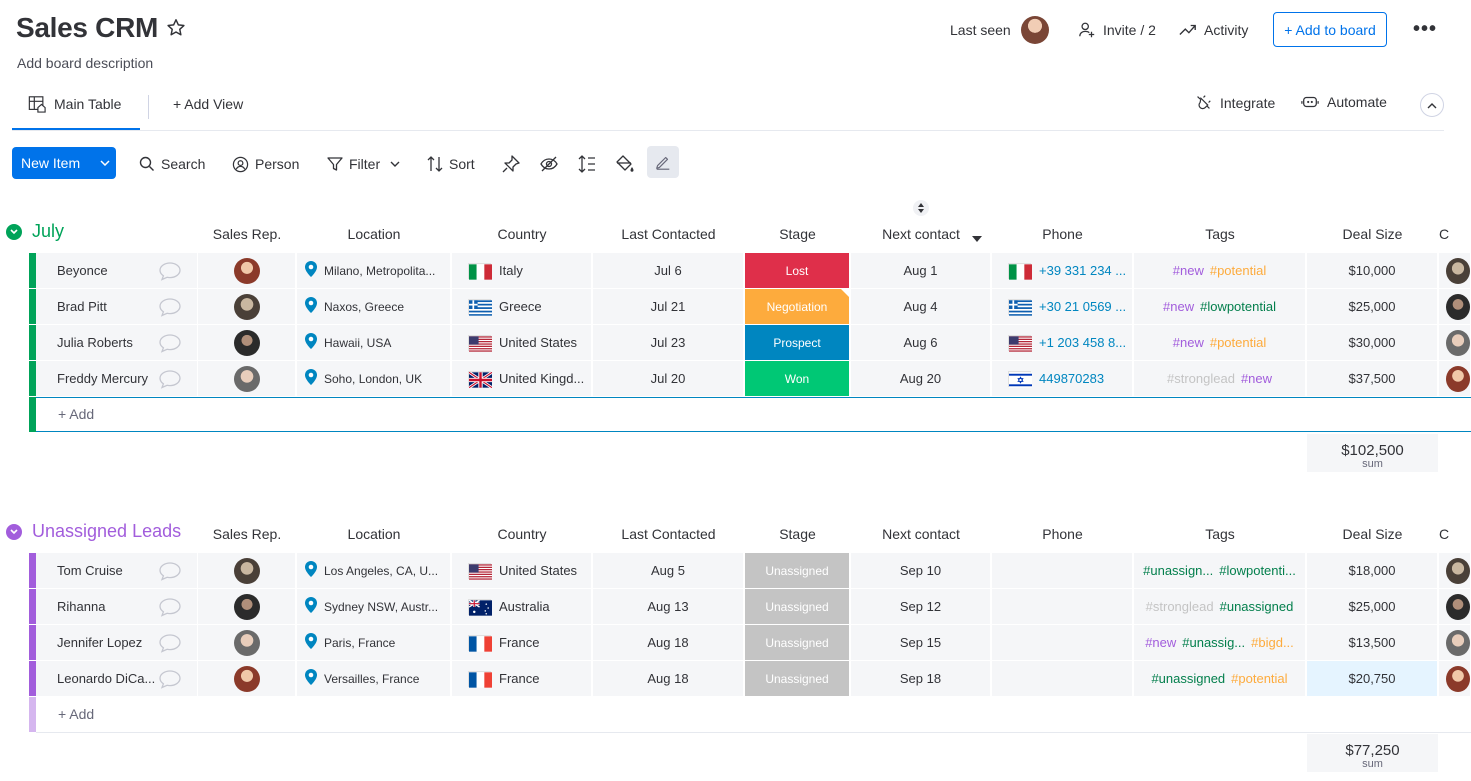 The height and width of the screenshot is (781, 1471). I want to click on group-title: July, so click(35, 231).